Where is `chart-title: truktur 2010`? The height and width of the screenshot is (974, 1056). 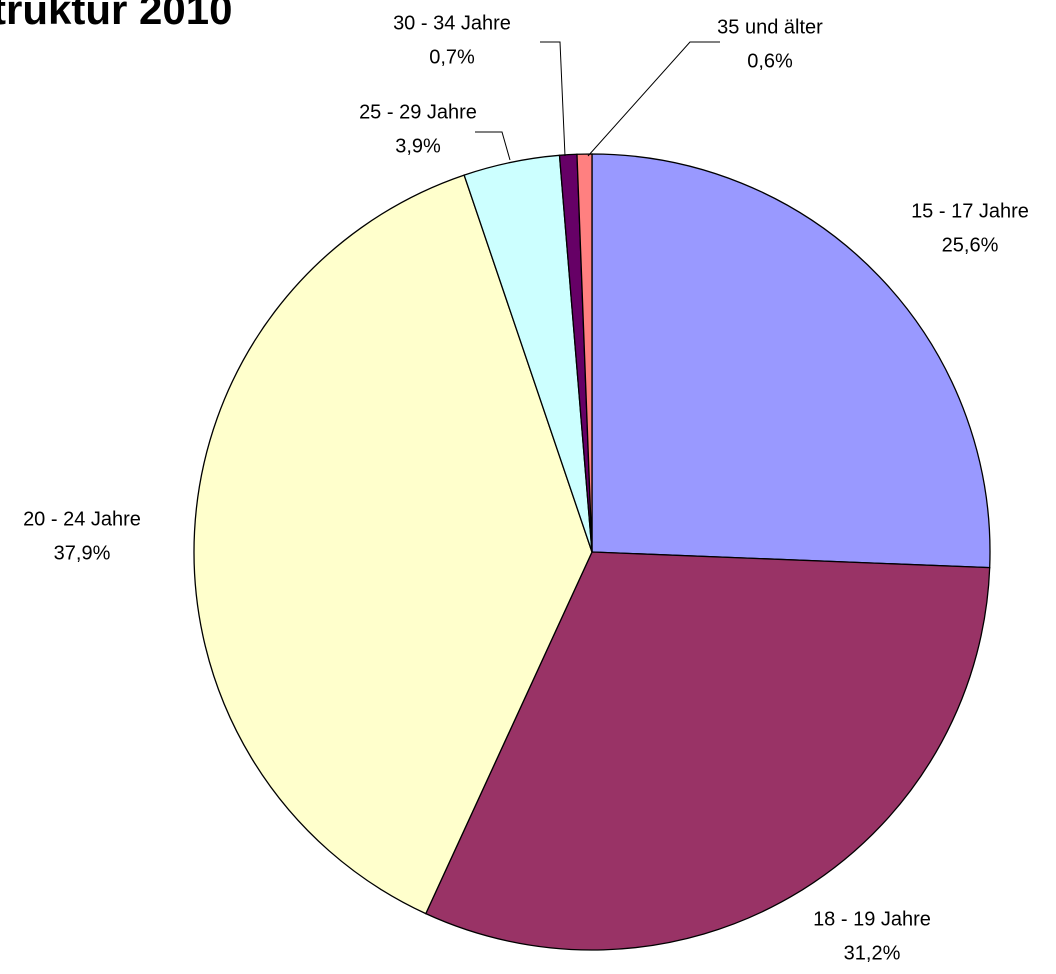 chart-title: truktur 2010 is located at coordinates (116, 16).